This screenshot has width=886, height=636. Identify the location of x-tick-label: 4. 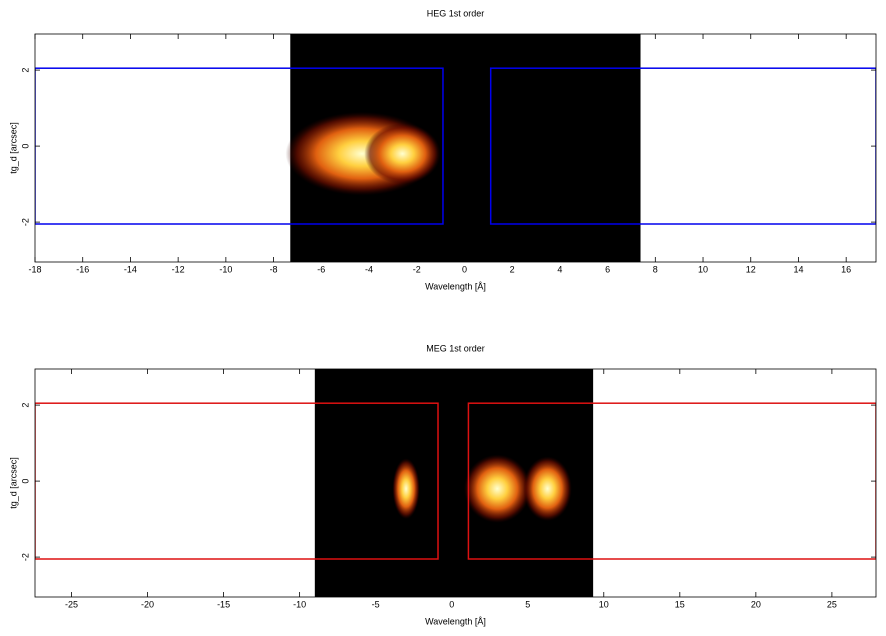
(559, 269).